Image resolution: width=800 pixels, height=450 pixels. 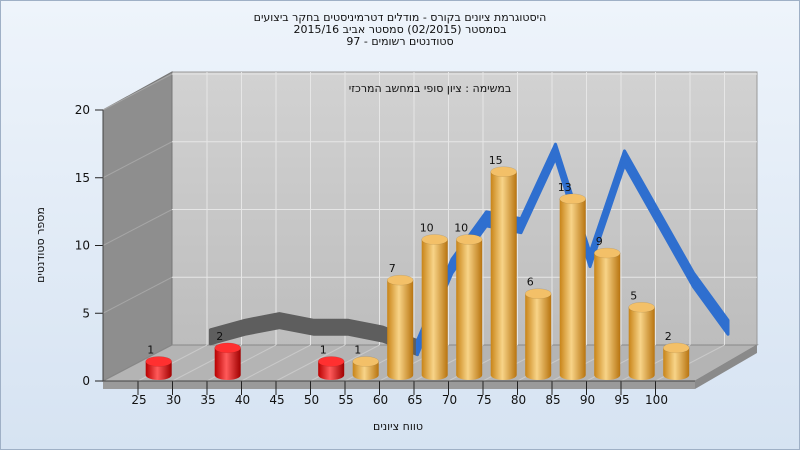 I want to click on x-tick-label: 40, so click(x=242, y=400).